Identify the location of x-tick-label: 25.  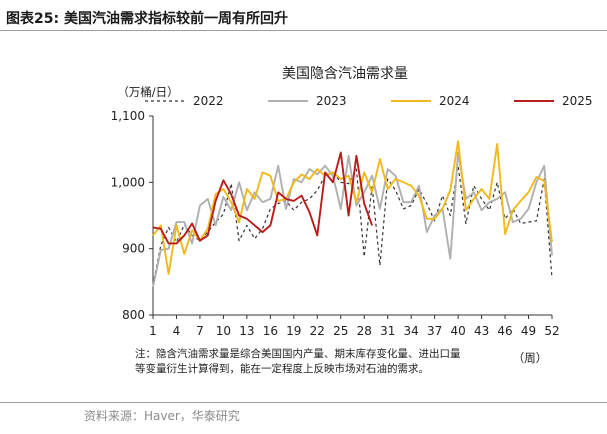
(340, 331).